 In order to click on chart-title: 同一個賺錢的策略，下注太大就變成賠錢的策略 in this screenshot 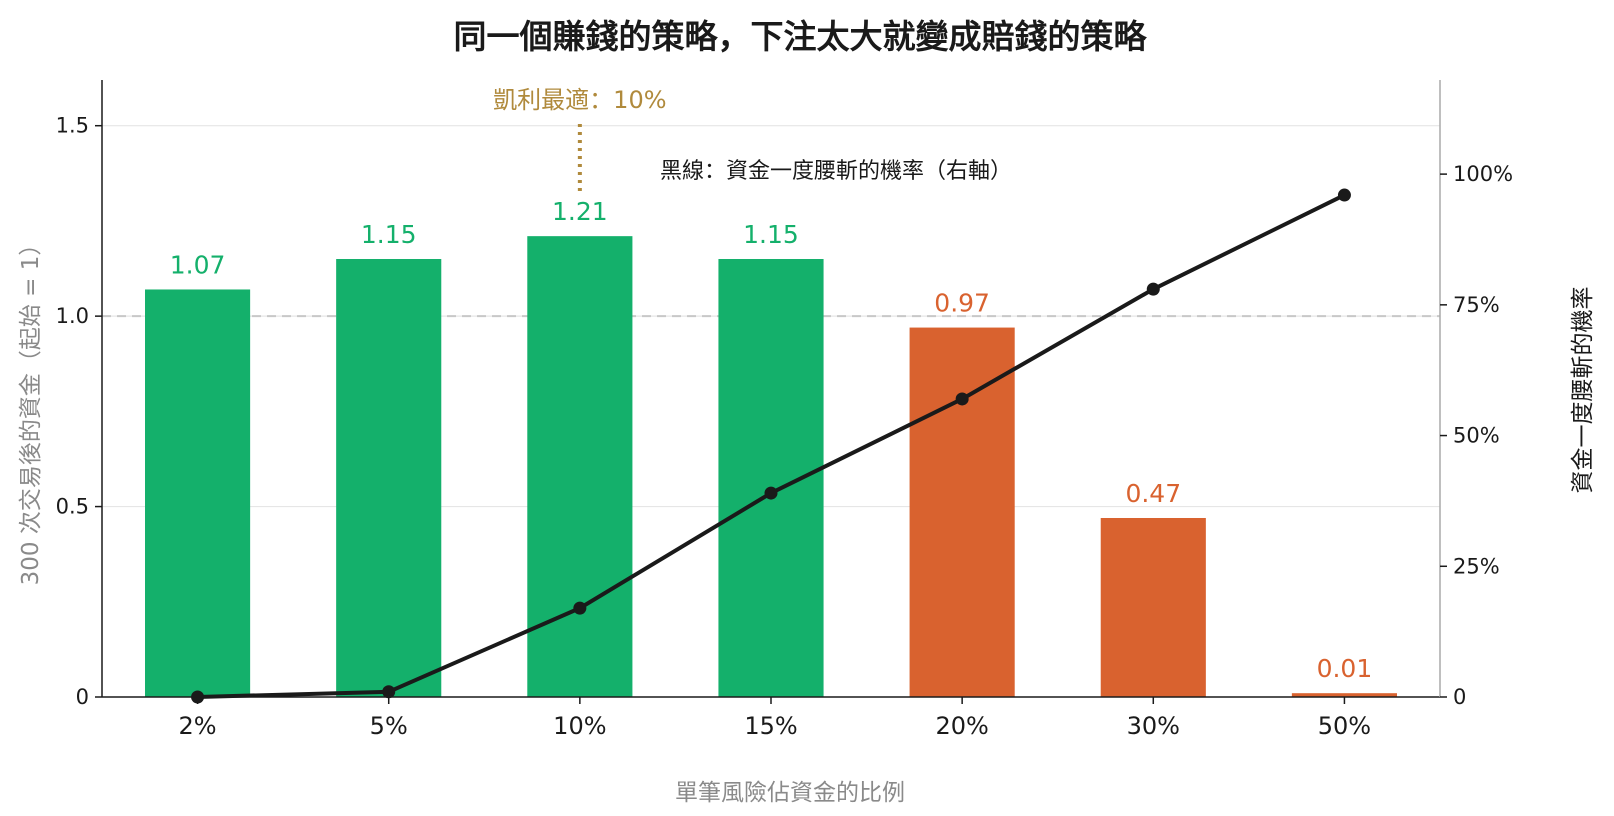, I will do `click(801, 36)`.